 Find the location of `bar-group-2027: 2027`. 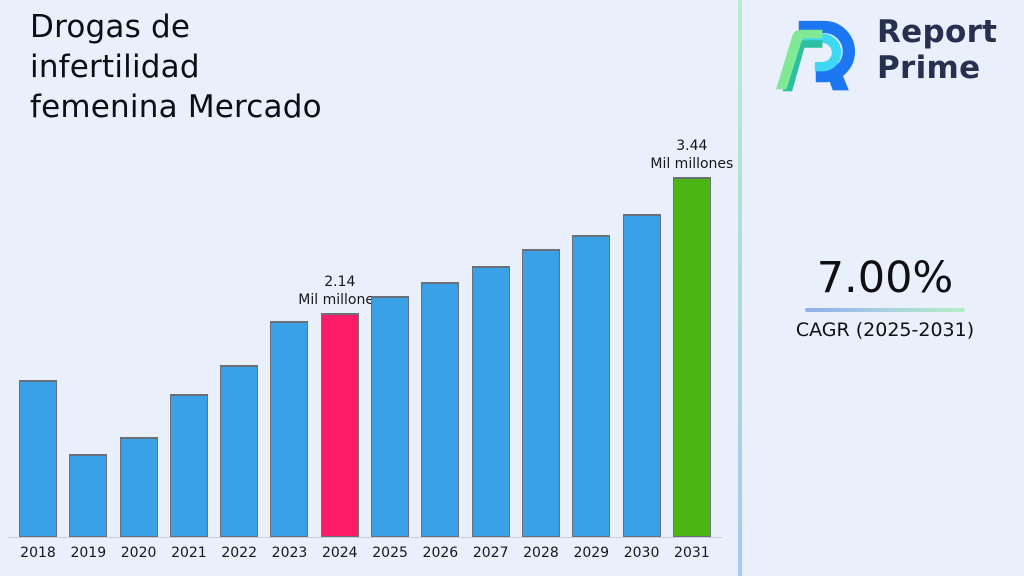

bar-group-2027: 2027 is located at coordinates (490, 369).